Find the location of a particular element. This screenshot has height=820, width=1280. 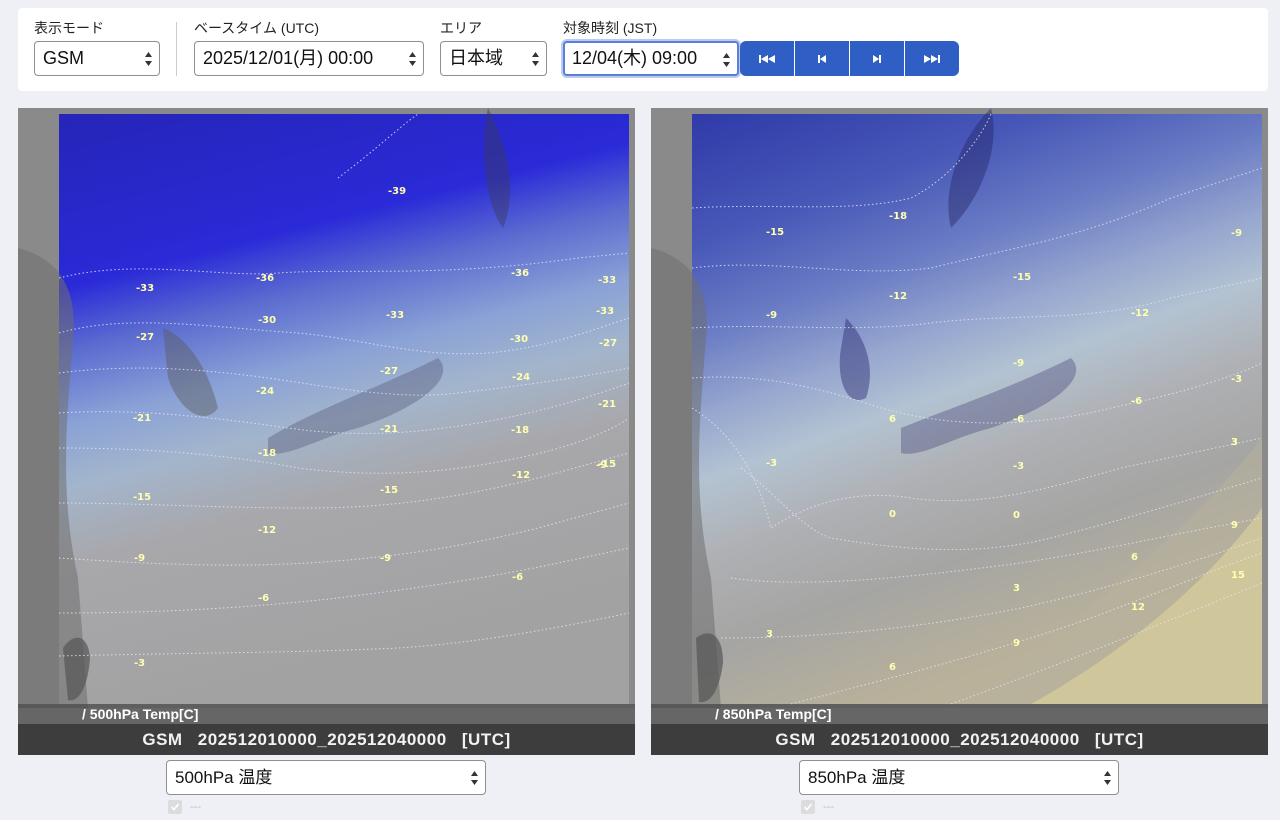

mode-value: GSM is located at coordinates (64, 58).